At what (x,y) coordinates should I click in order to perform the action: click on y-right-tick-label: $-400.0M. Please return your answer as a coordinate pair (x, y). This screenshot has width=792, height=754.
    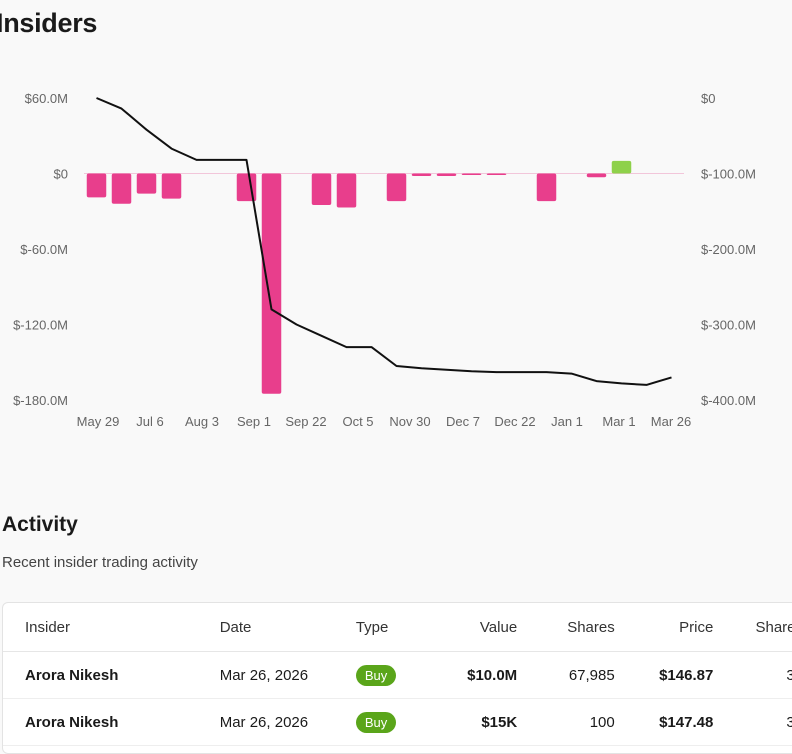
    Looking at the image, I should click on (728, 400).